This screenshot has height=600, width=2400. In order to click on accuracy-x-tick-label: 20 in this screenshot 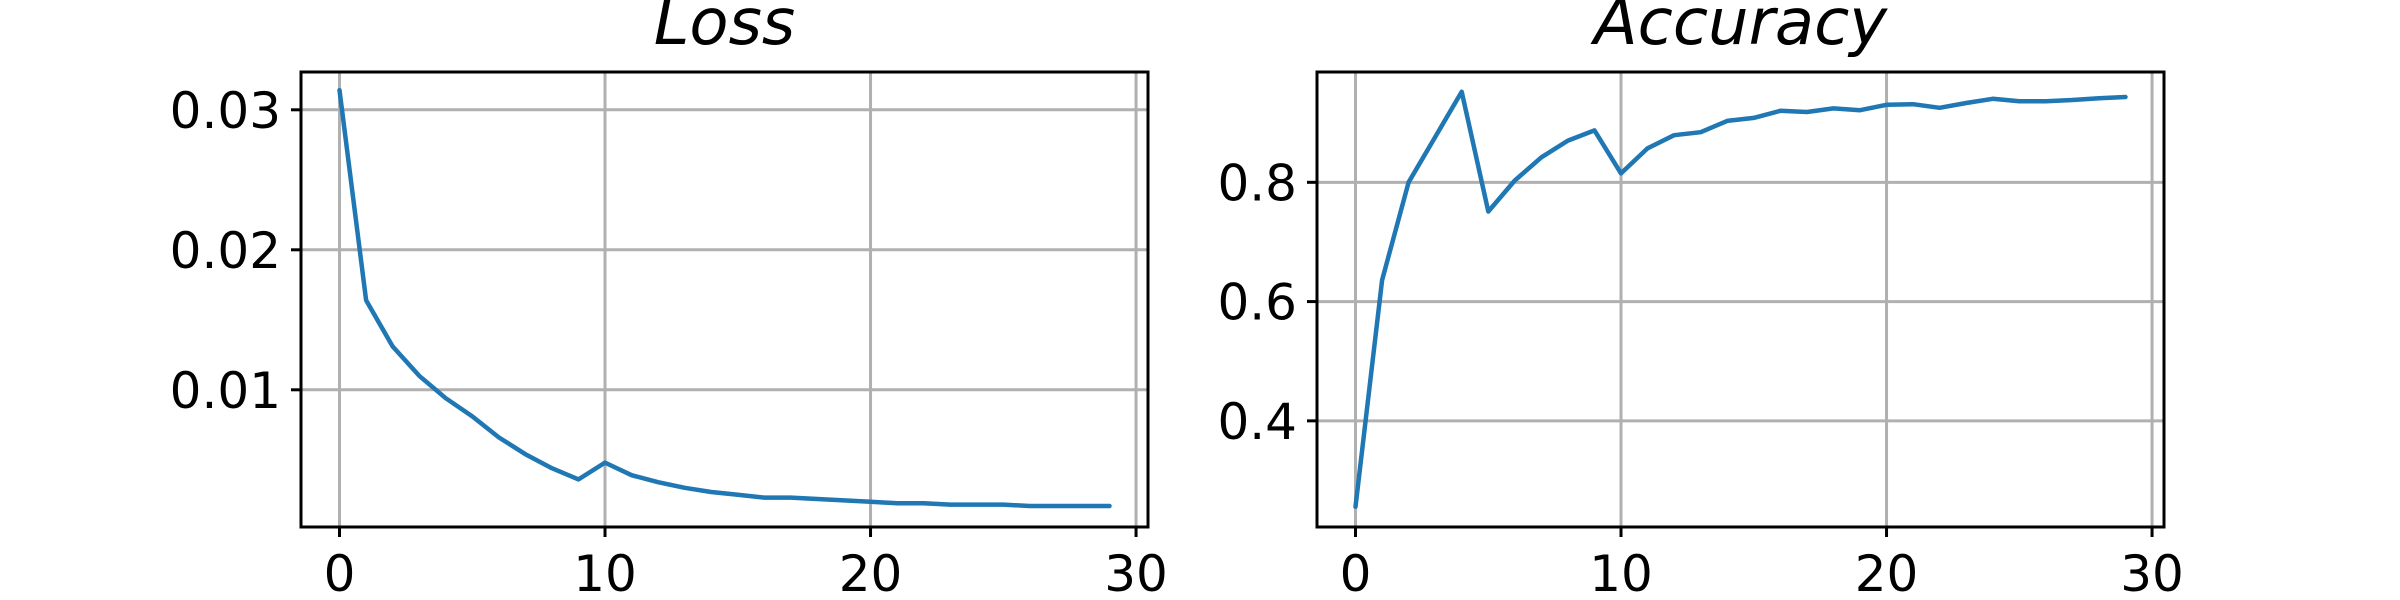, I will do `click(1887, 572)`.